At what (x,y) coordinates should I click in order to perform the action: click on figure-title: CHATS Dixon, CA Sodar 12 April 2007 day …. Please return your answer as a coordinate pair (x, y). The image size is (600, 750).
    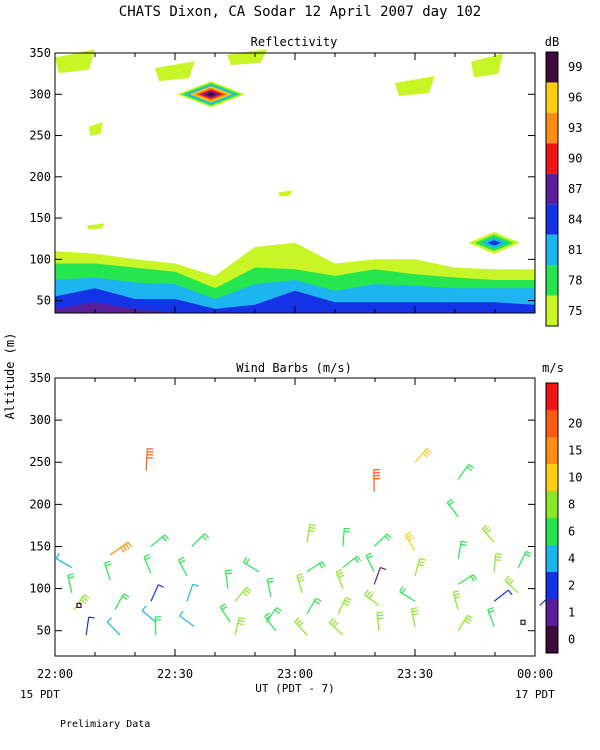
    Looking at the image, I should click on (300, 12).